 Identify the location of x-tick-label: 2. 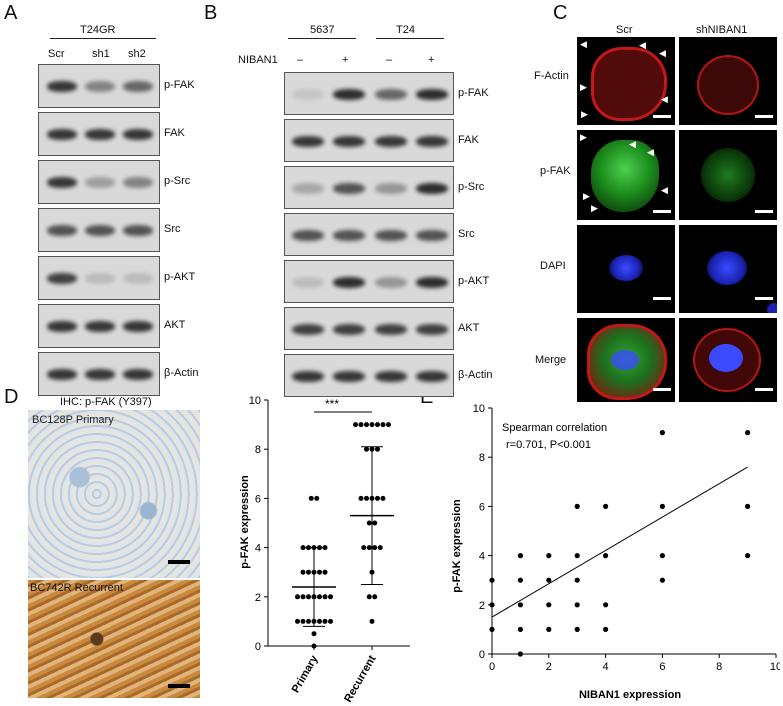
(549, 667).